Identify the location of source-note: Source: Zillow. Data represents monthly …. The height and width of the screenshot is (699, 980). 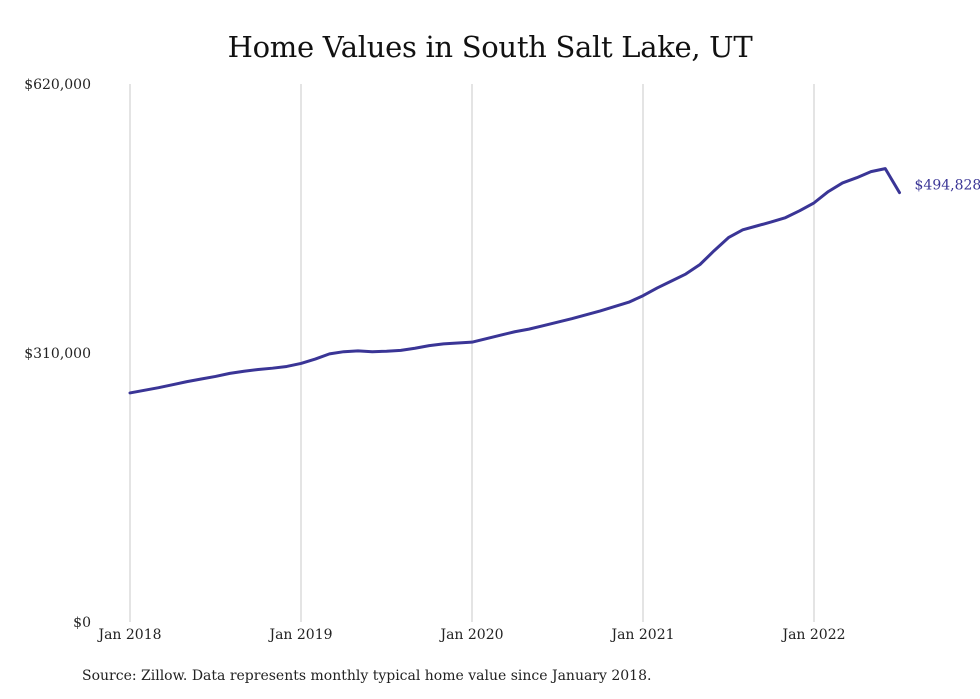
(367, 676).